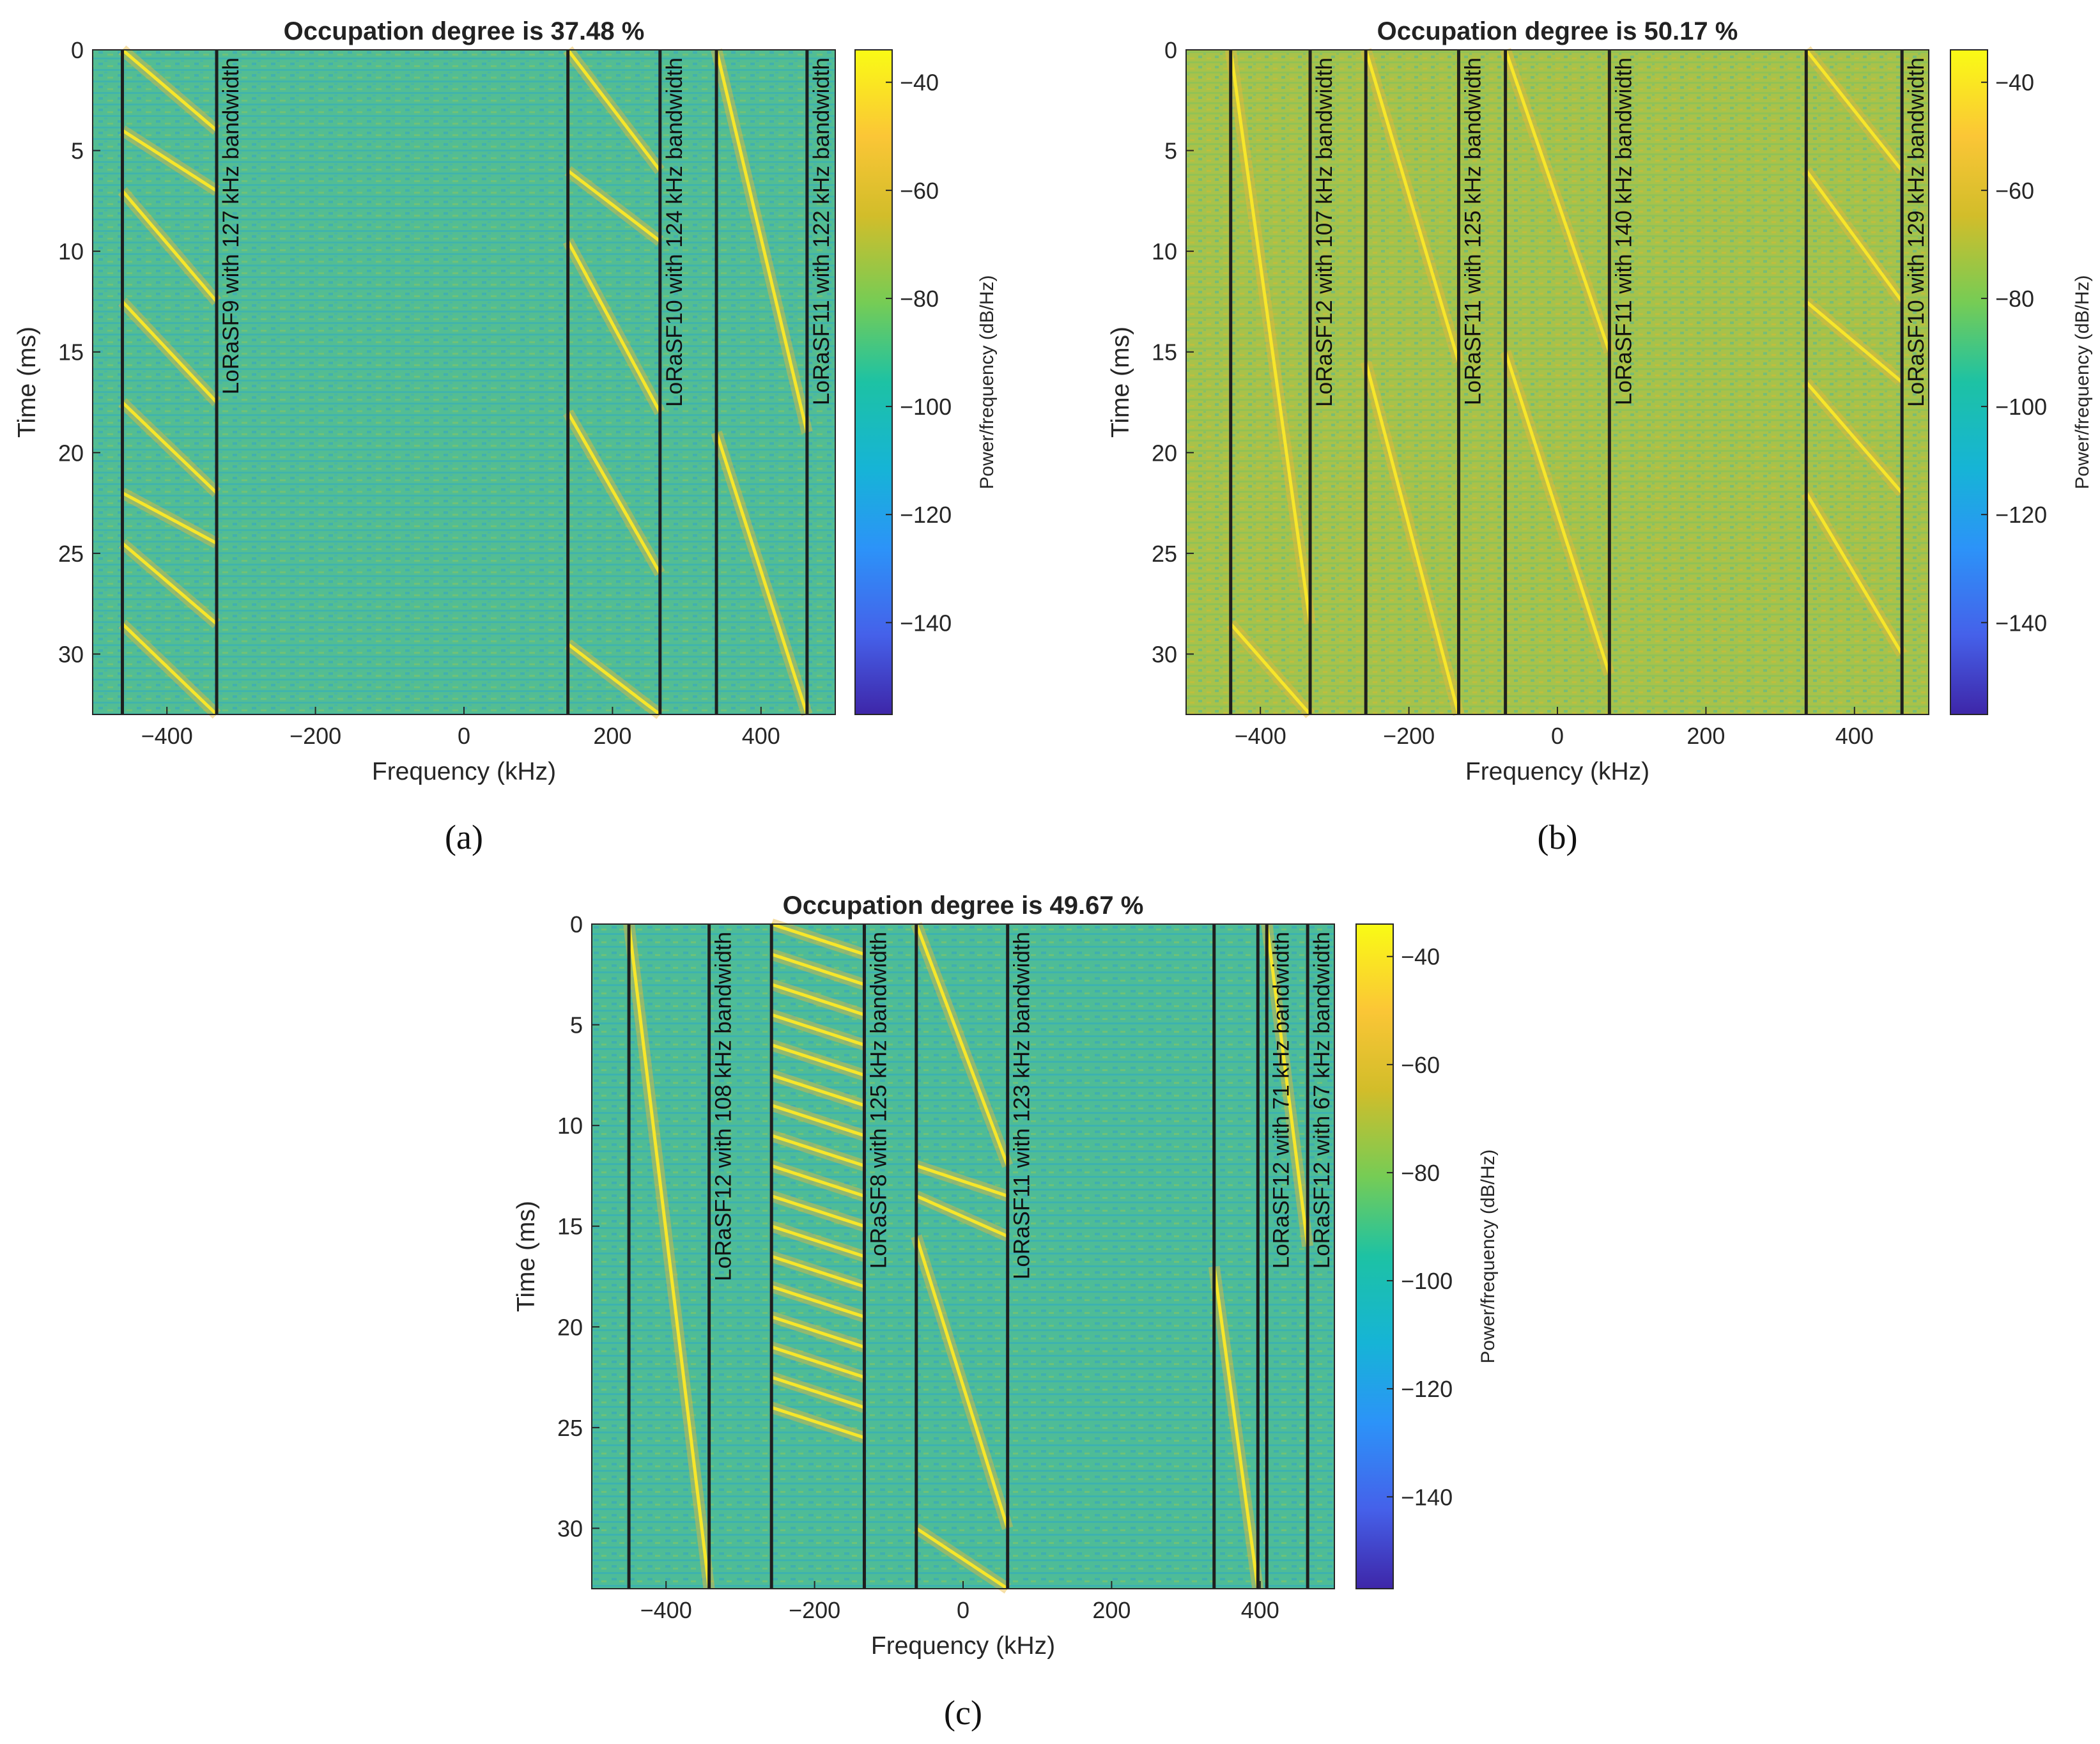 The image size is (2100, 1744). I want to click on band-annotation: LoRaSF11 with 122 kHz bandwidth, so click(822, 231).